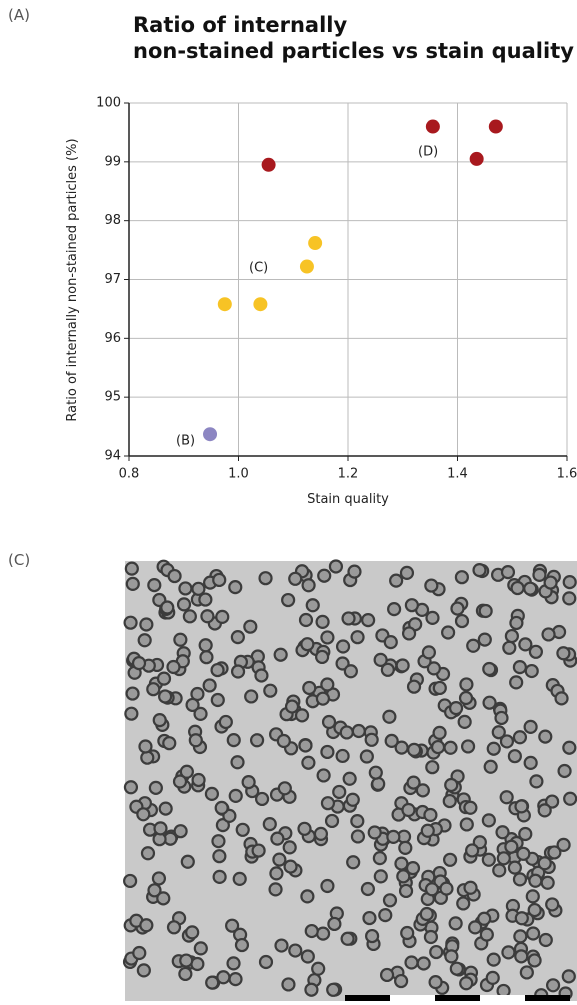 The image size is (577, 1005). What do you see at coordinates (112, 456) in the screenshot?
I see `y-tick-label: 94` at bounding box center [112, 456].